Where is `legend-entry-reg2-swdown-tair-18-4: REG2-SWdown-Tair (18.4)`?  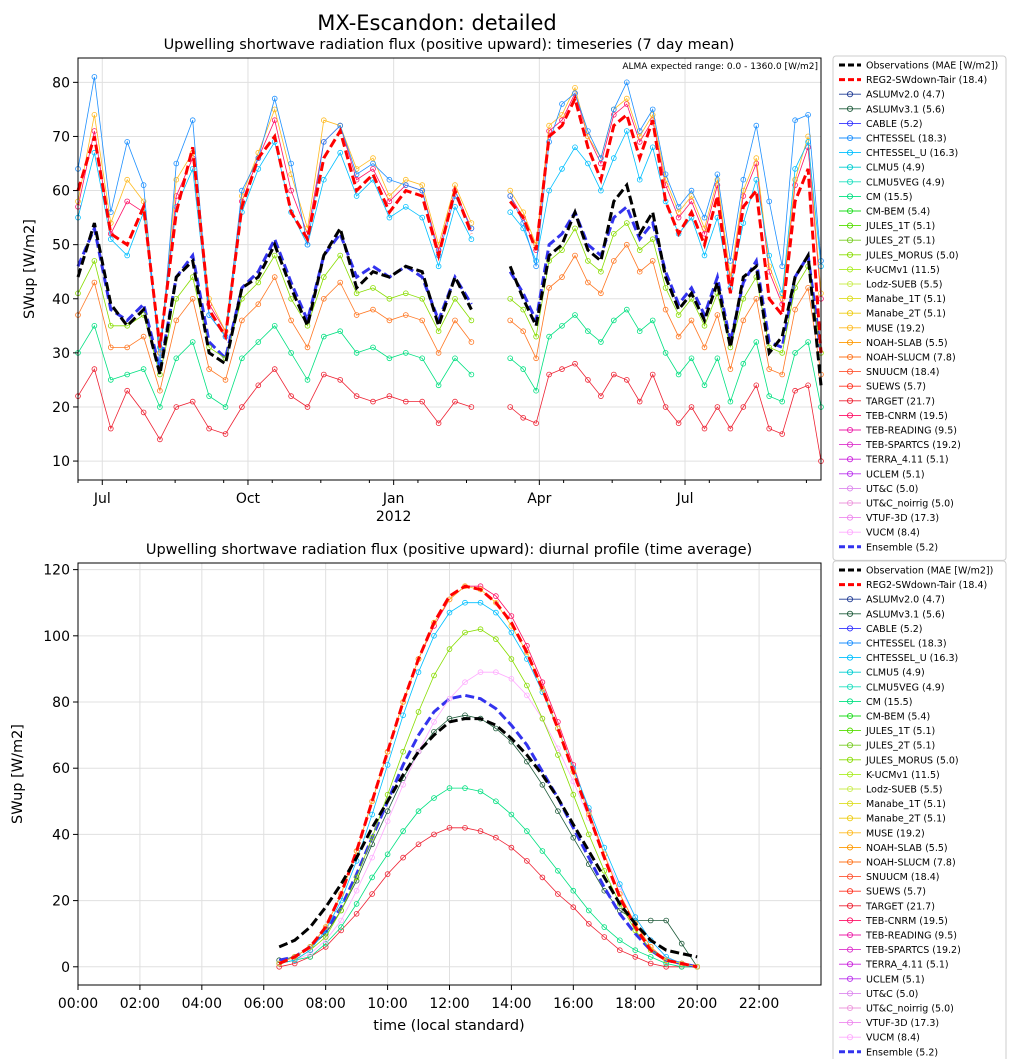 legend-entry-reg2-swdown-tair-18-4: REG2-SWdown-Tair (18.4) is located at coordinates (913, 585).